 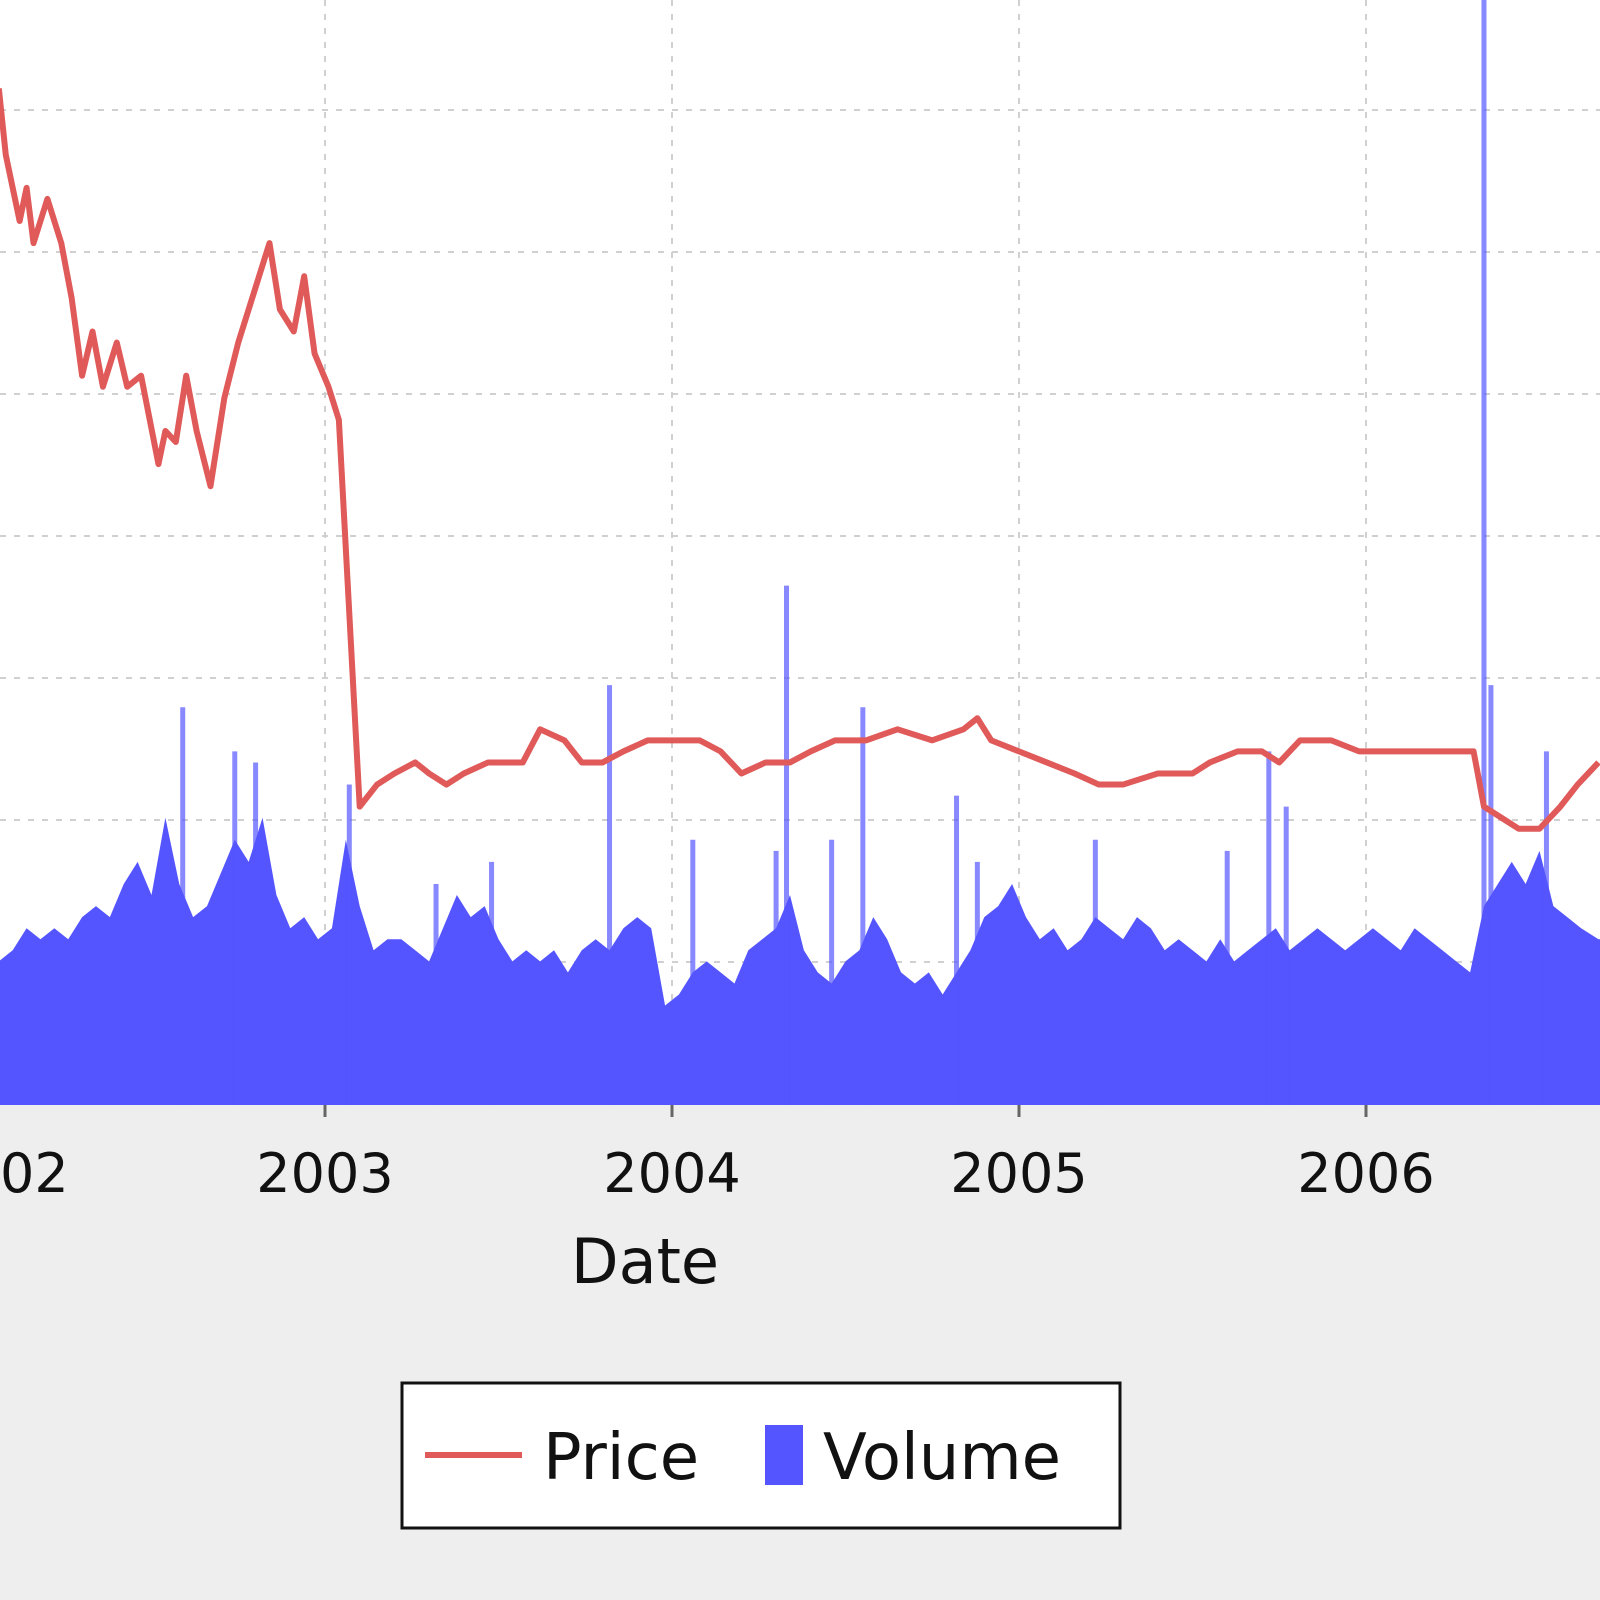 I want to click on x-axis: 02 2003 2004 2005 2006, so click(x=717, y=1155).